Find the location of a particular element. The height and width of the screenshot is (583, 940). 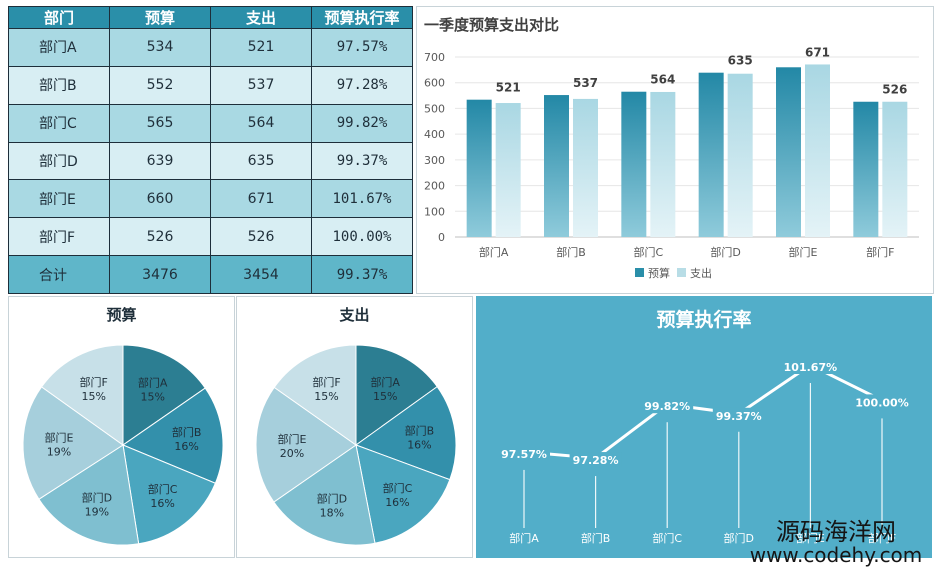

table-row: 部门F 526 526 100.00% is located at coordinates (210, 237).